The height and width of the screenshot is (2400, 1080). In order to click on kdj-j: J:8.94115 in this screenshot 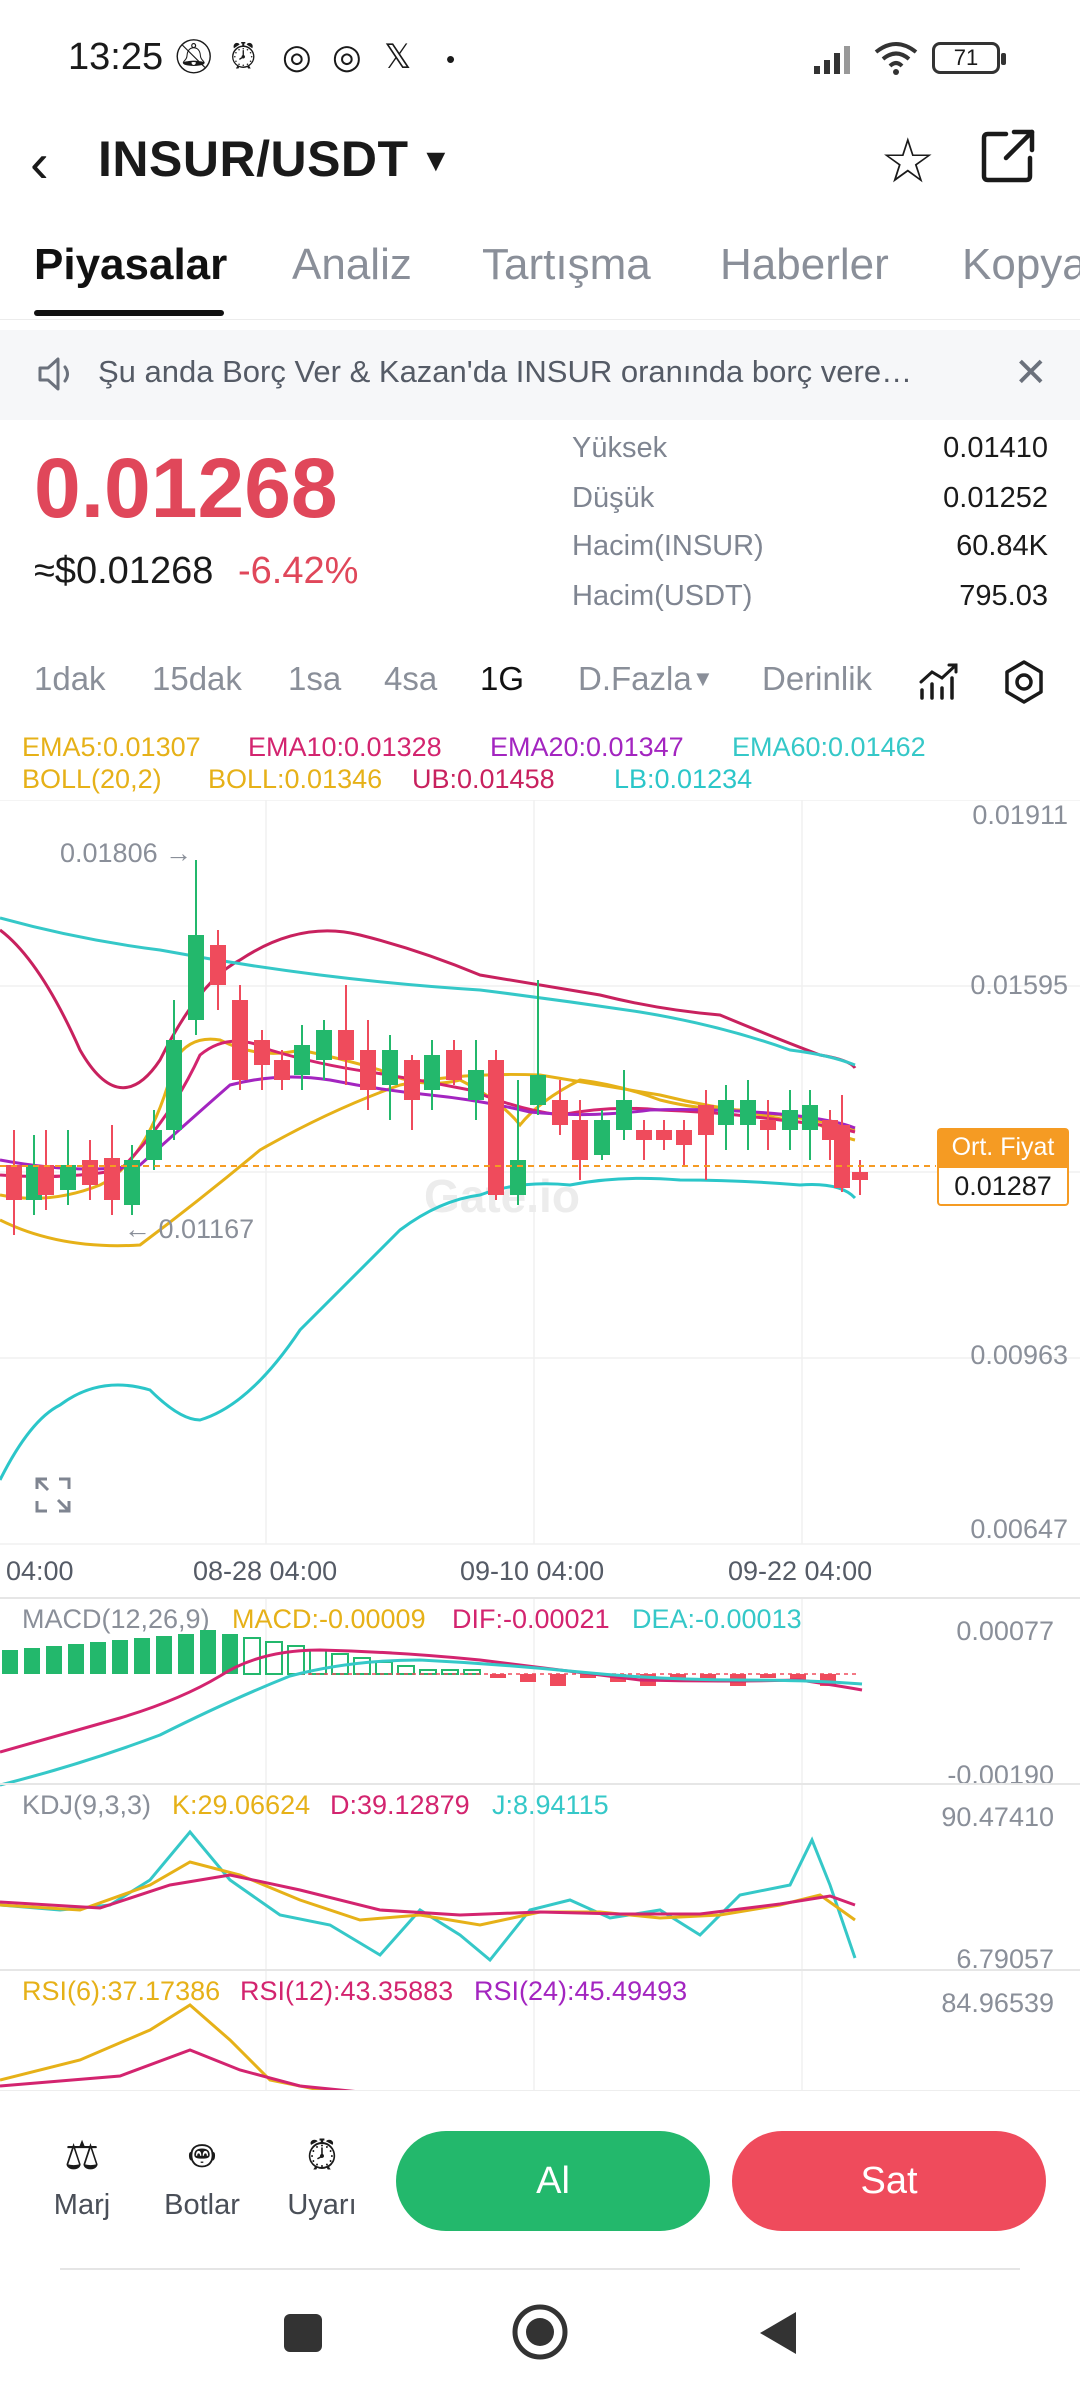, I will do `click(550, 1805)`.